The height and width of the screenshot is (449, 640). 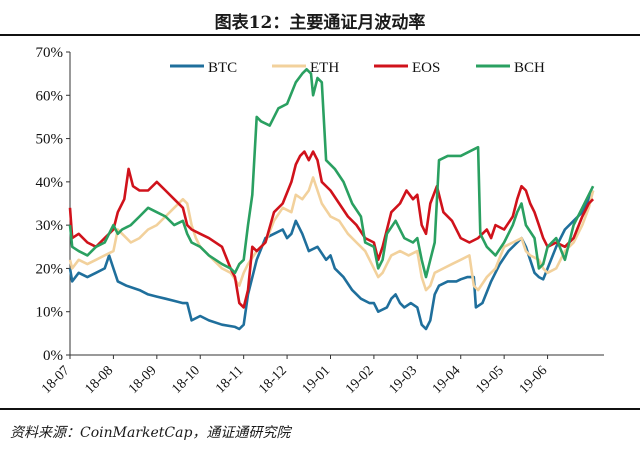 What do you see at coordinates (143, 380) in the screenshot?
I see `x-tick-label: 18-09` at bounding box center [143, 380].